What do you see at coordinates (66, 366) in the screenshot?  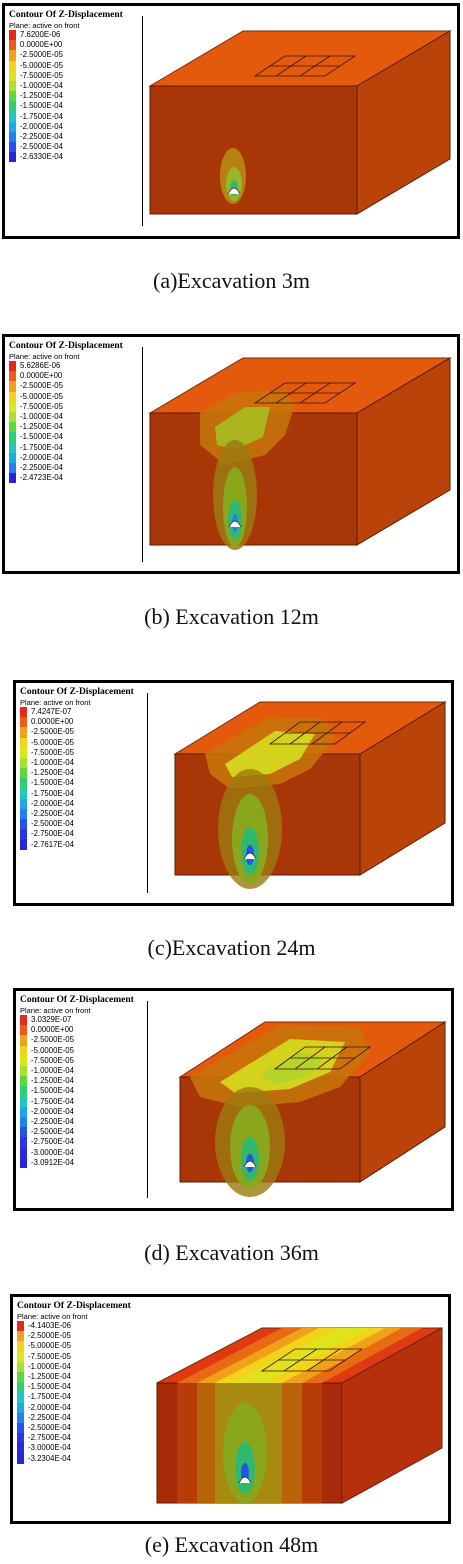 I see `legend-entry: 5.6286E-06` at bounding box center [66, 366].